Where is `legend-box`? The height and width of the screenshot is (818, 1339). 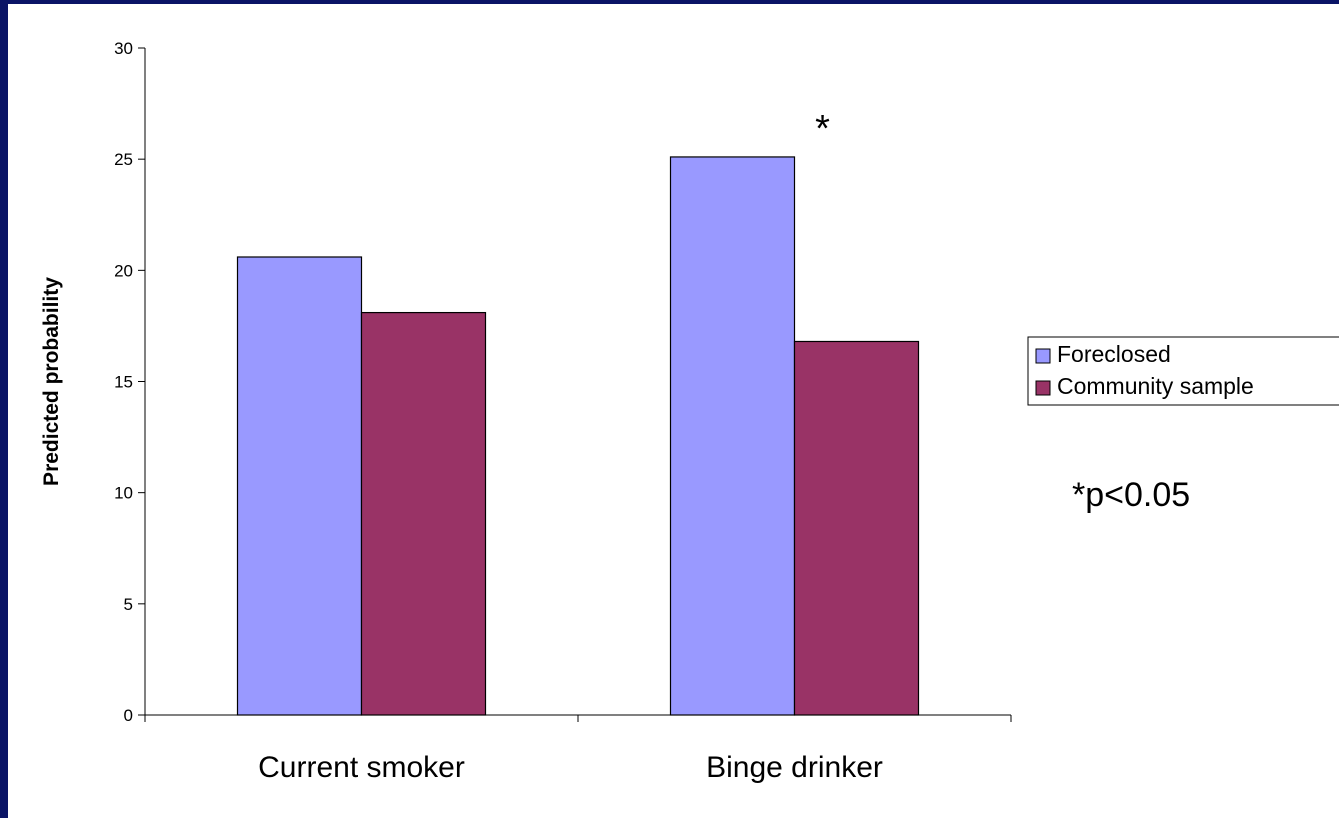
legend-box is located at coordinates (1183, 371).